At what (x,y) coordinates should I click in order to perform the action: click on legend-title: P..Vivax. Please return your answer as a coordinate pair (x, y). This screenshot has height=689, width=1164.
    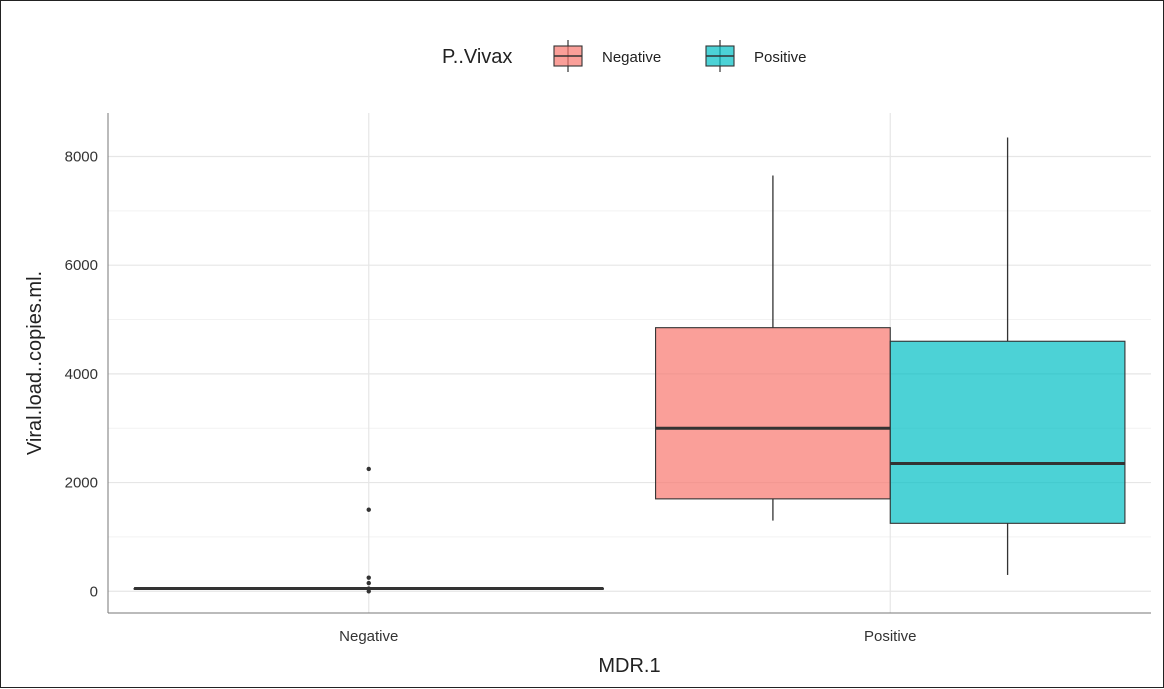
    Looking at the image, I should click on (477, 57).